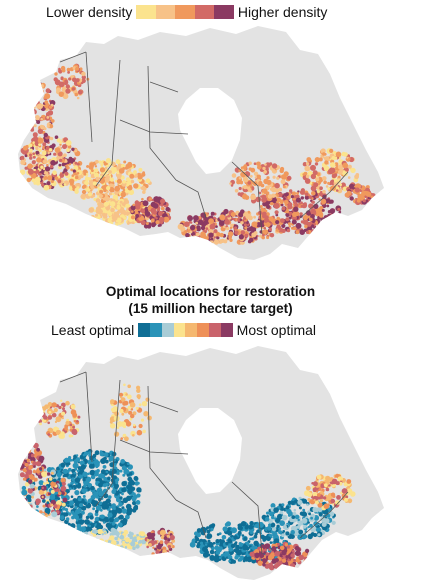 The height and width of the screenshot is (584, 421). Describe the element at coordinates (93, 330) in the screenshot. I see `optimal-legend-low-label: Least optimal` at that location.